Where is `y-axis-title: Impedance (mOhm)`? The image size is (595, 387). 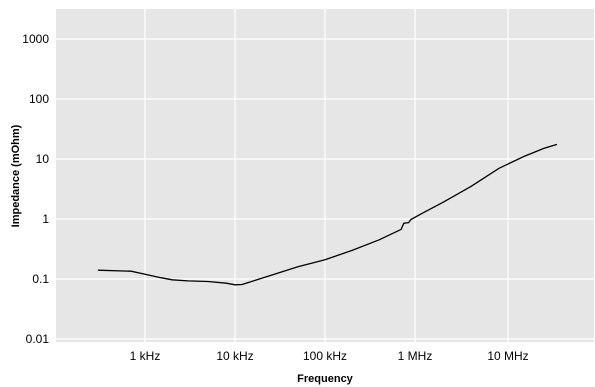 y-axis-title: Impedance (mOhm) is located at coordinates (16, 175).